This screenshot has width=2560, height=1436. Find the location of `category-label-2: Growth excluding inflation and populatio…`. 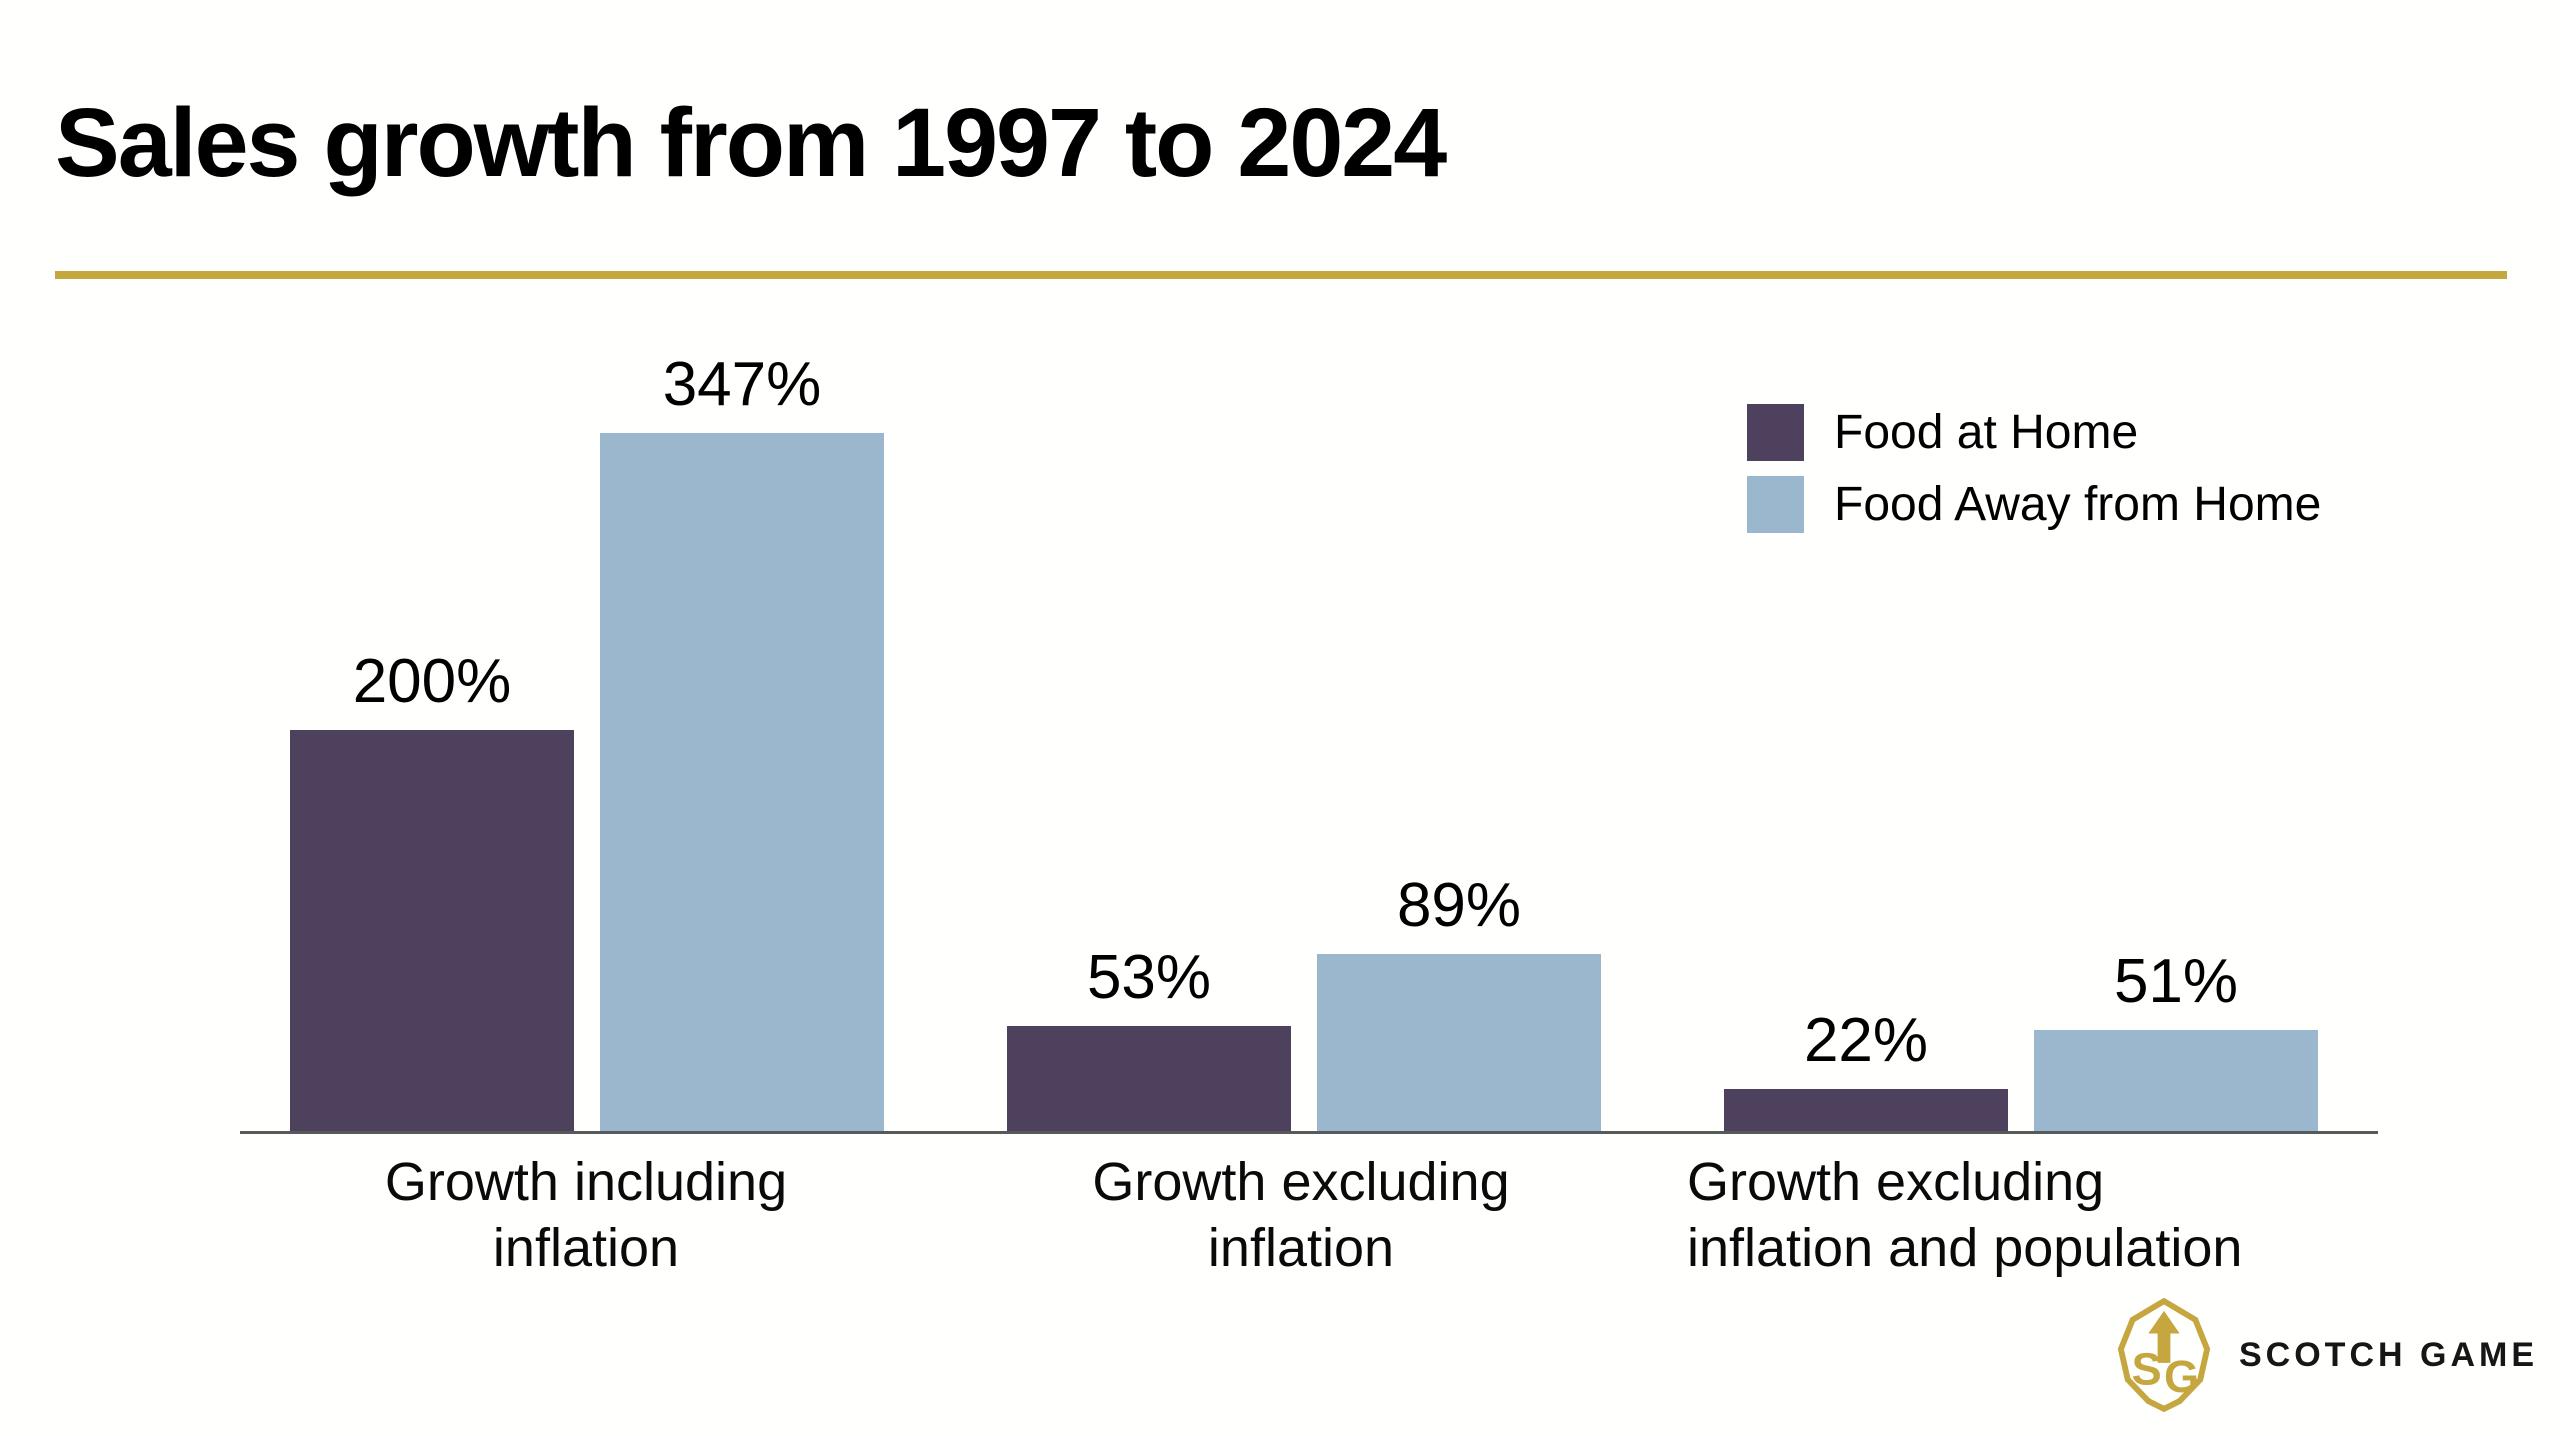

category-label-2: Growth excluding inflation and populatio… is located at coordinates (1965, 1215).